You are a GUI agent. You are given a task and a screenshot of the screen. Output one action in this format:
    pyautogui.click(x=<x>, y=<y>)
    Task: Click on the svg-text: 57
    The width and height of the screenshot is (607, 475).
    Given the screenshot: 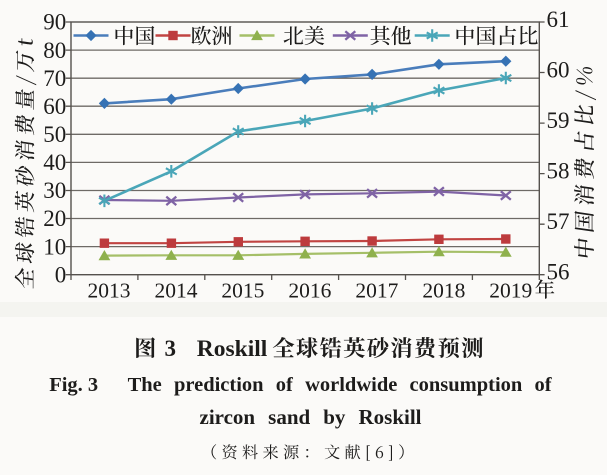 What is the action you would take?
    pyautogui.click(x=558, y=221)
    